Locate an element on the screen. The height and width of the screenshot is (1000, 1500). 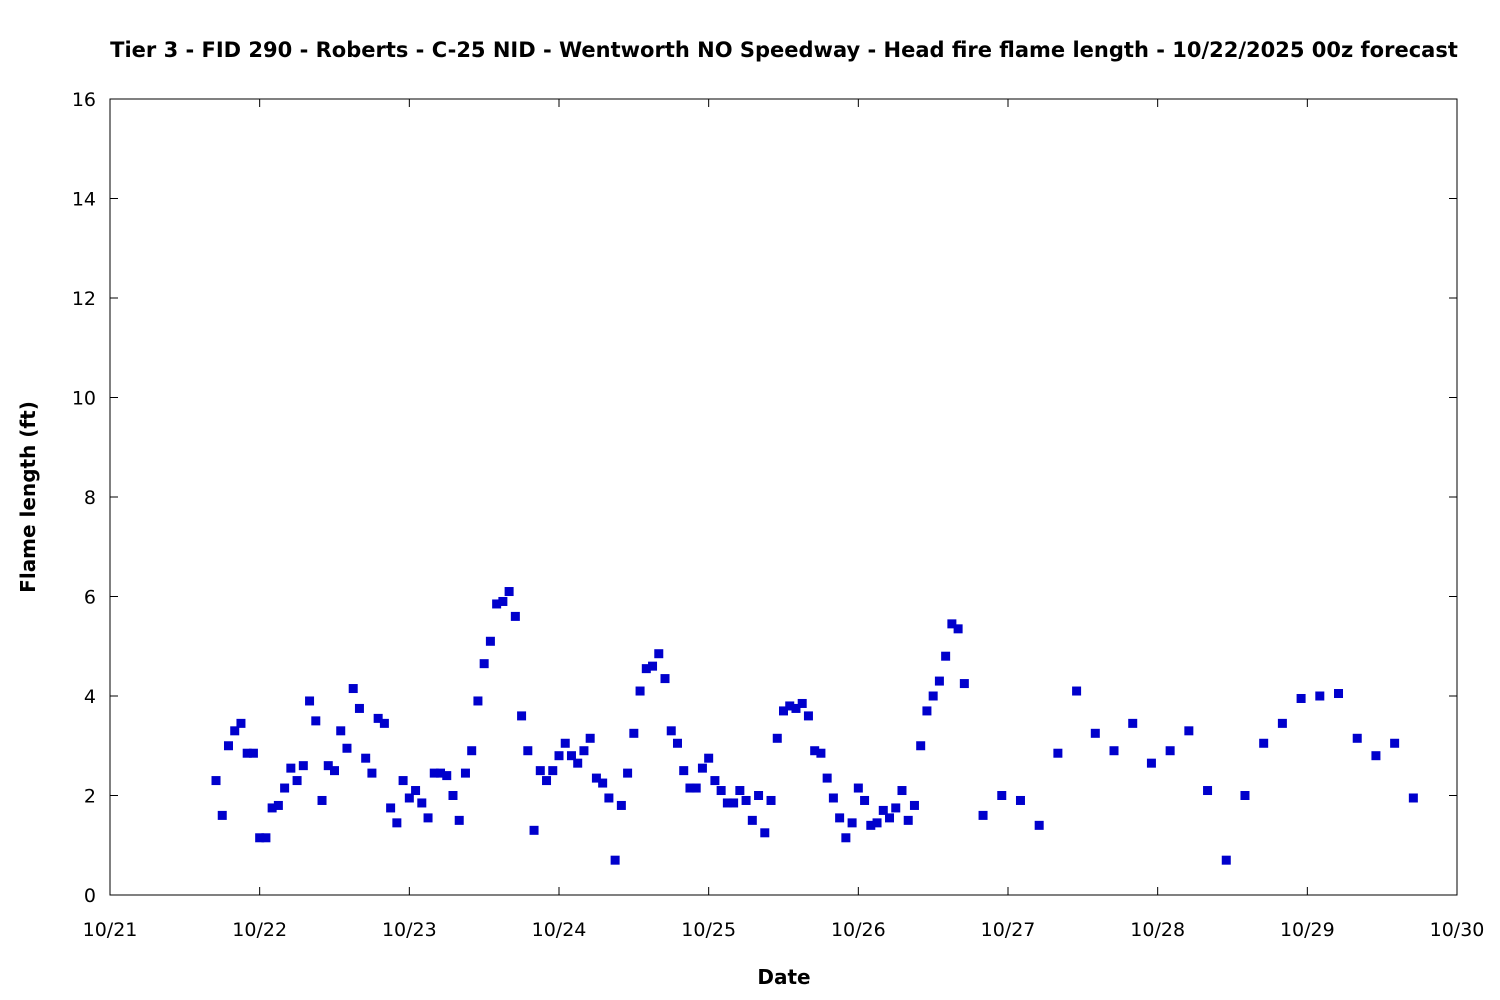
x-axis-label: Date is located at coordinates (783, 977).